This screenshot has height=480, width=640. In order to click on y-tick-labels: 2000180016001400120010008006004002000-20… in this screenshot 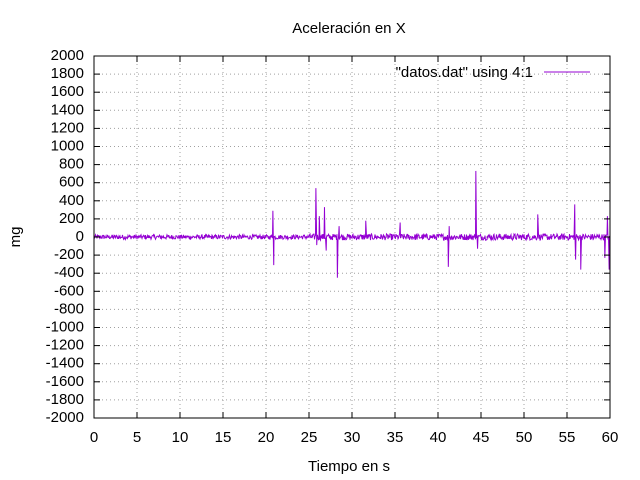, I will do `click(65, 236)`.